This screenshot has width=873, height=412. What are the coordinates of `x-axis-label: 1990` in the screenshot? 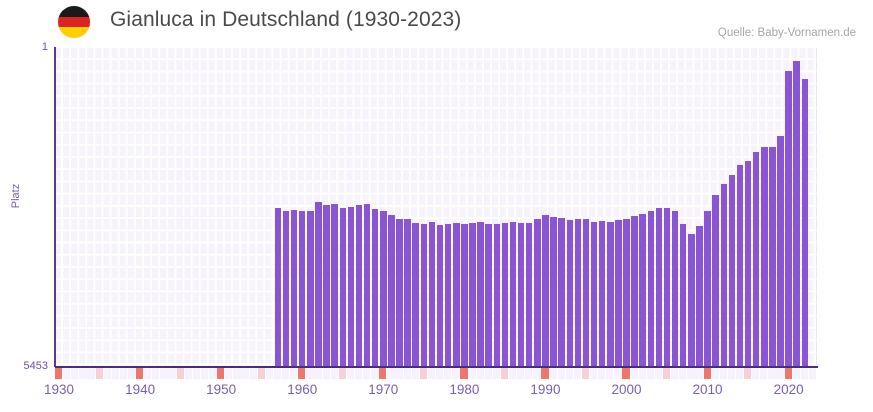 It's located at (545, 389).